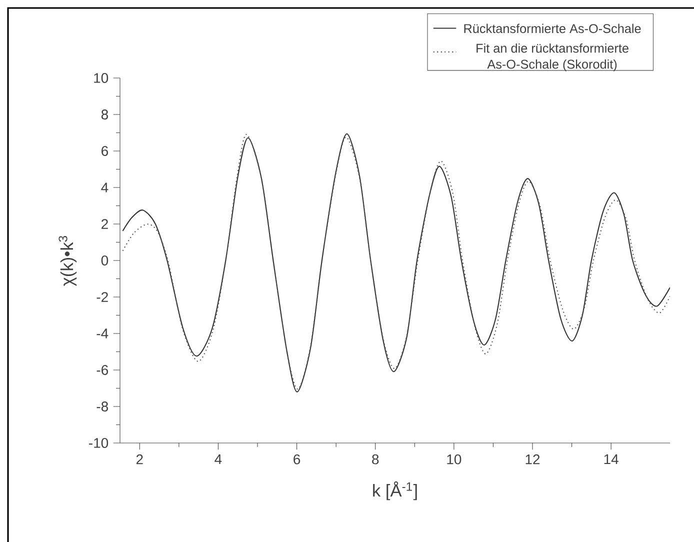 The width and height of the screenshot is (694, 542). What do you see at coordinates (552, 57) in the screenshot?
I see `legend-label: Fit an die rücktansformierte As-O-Schale (Skorodit)` at bounding box center [552, 57].